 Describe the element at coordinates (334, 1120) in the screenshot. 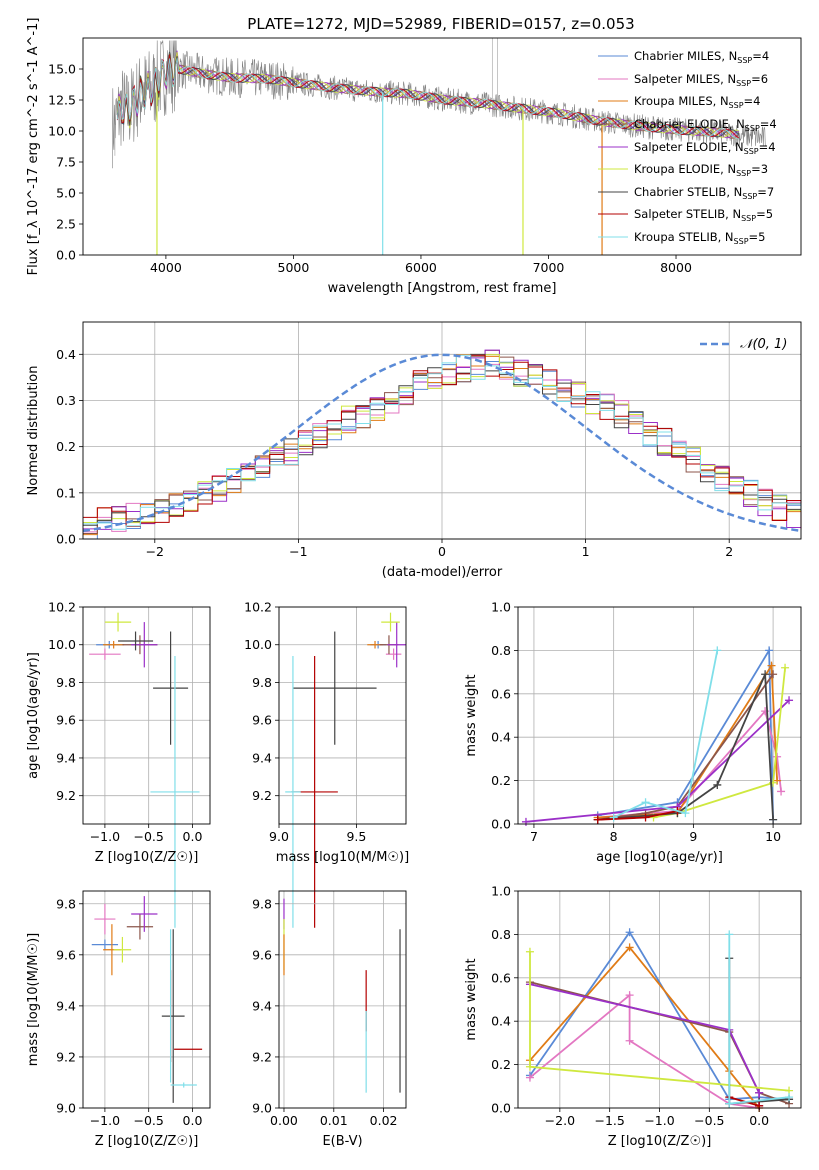

I see `x-tick-label: 0.01` at that location.